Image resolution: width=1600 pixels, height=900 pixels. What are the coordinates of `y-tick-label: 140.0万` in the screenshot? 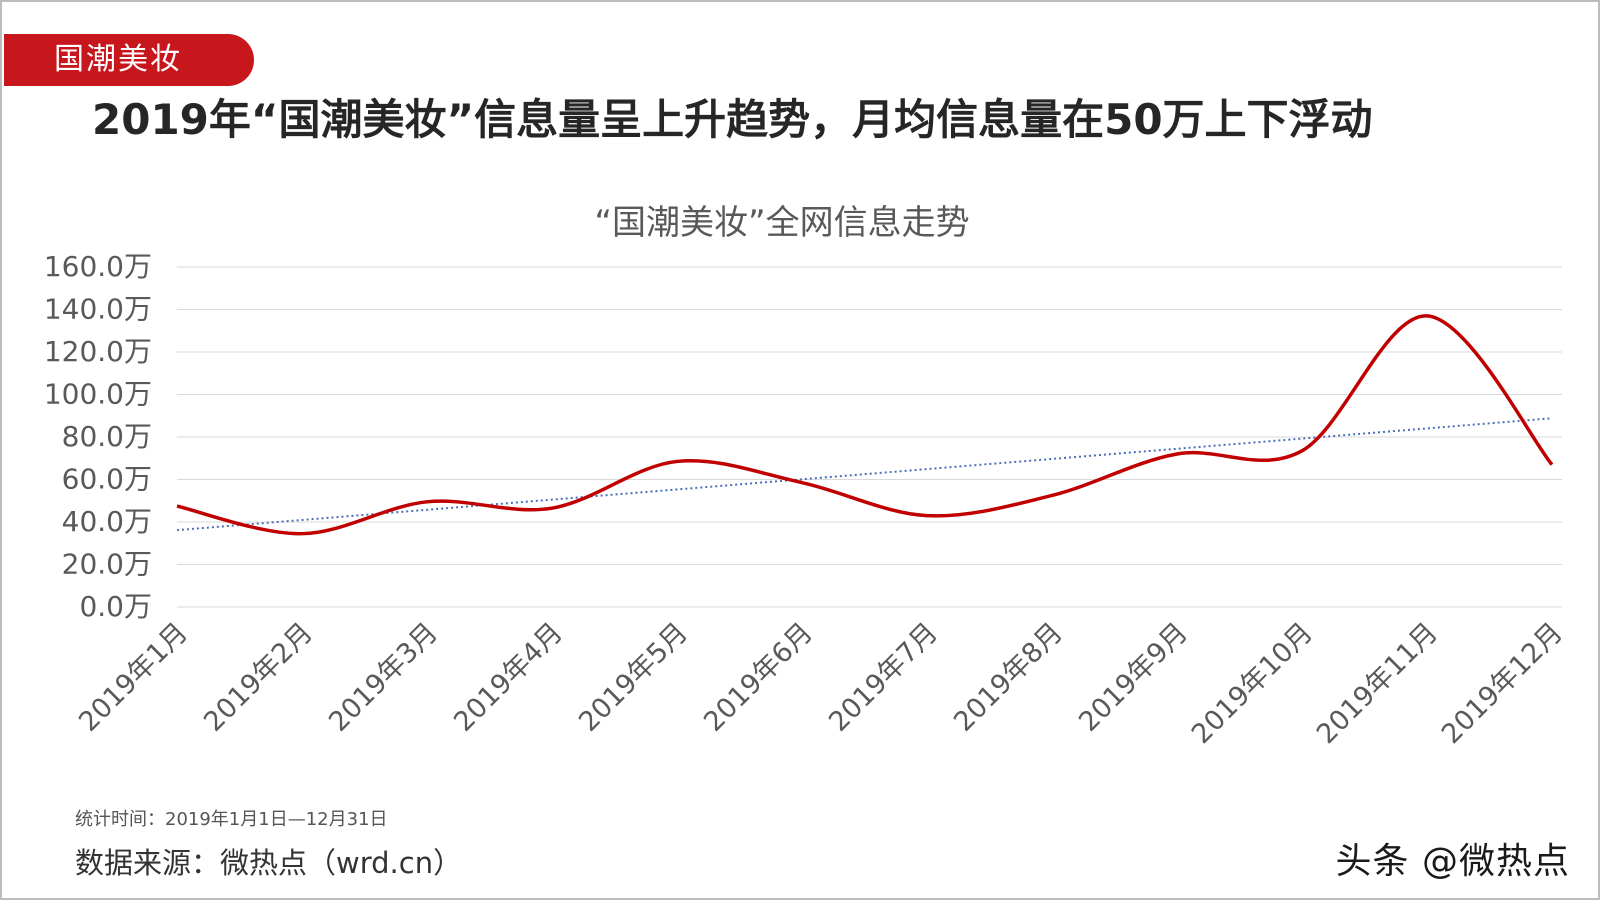 It's located at (98, 309).